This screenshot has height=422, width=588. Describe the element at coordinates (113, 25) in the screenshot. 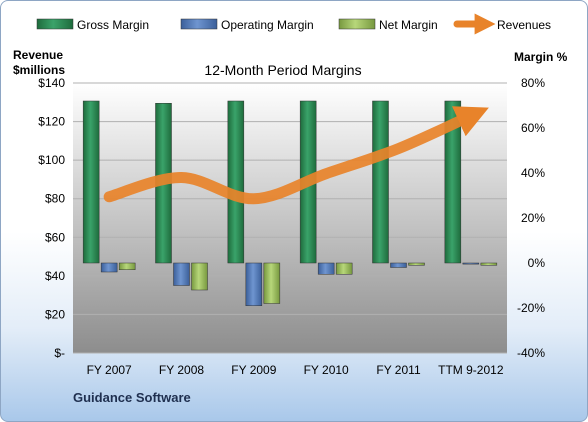

I see `legend-label: Gross Margin` at that location.